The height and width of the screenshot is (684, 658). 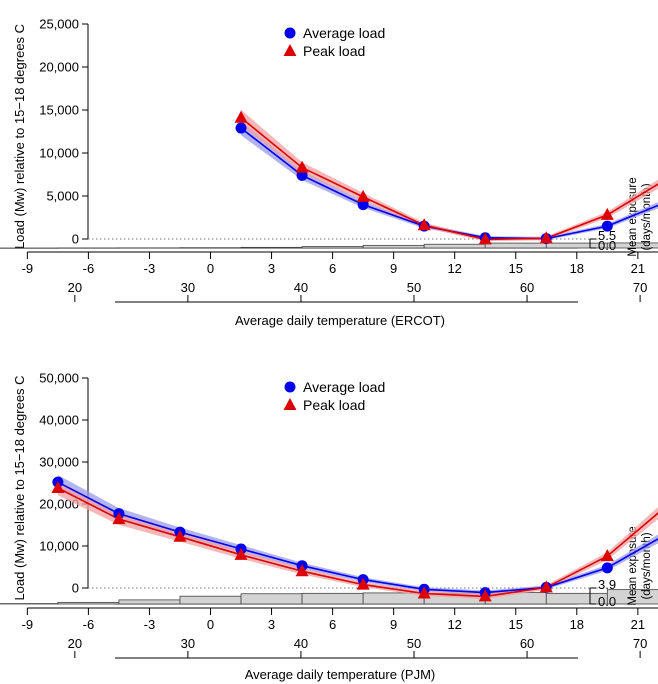 I want to click on x-axis-label: Average daily temperature (ERCOT), so click(x=340, y=320).